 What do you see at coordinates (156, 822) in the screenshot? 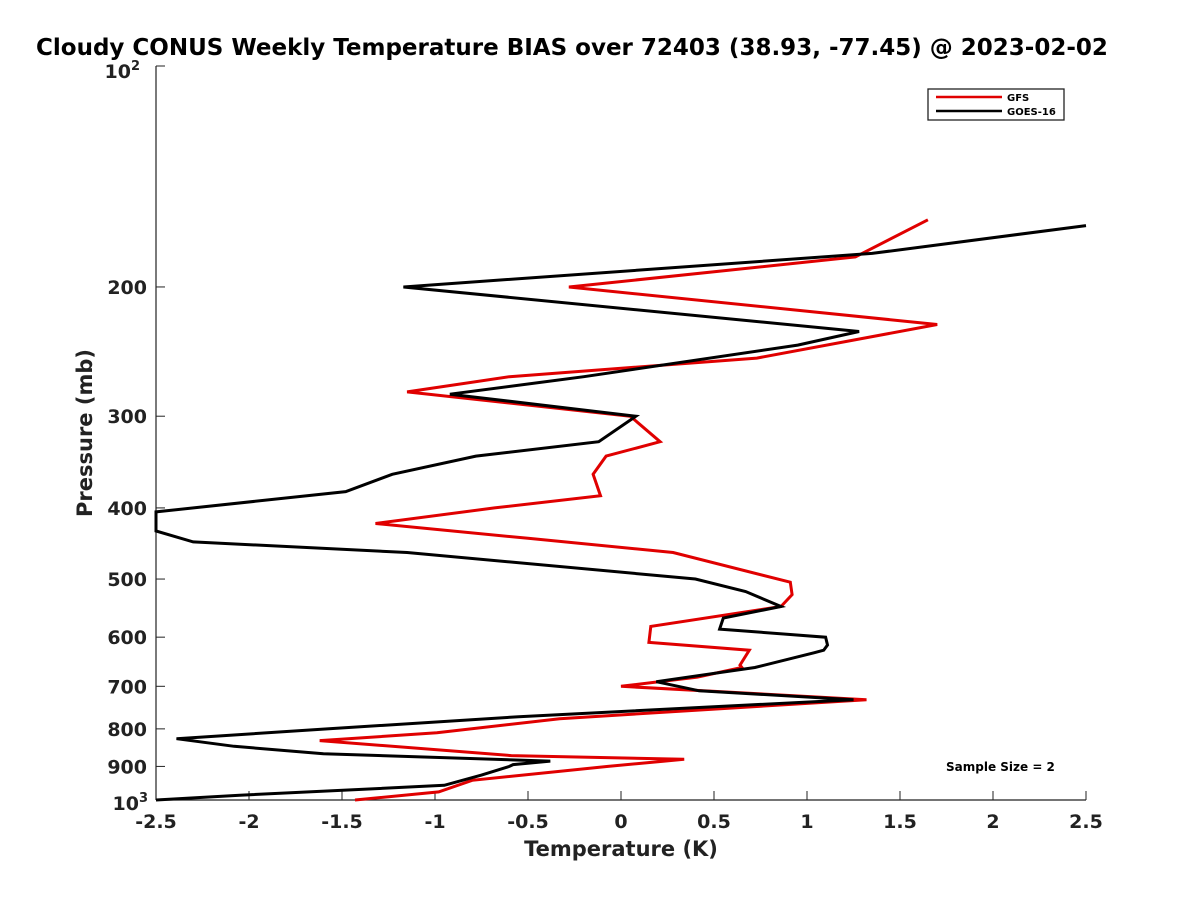
I see `x-tick-label: -2.5` at bounding box center [156, 822].